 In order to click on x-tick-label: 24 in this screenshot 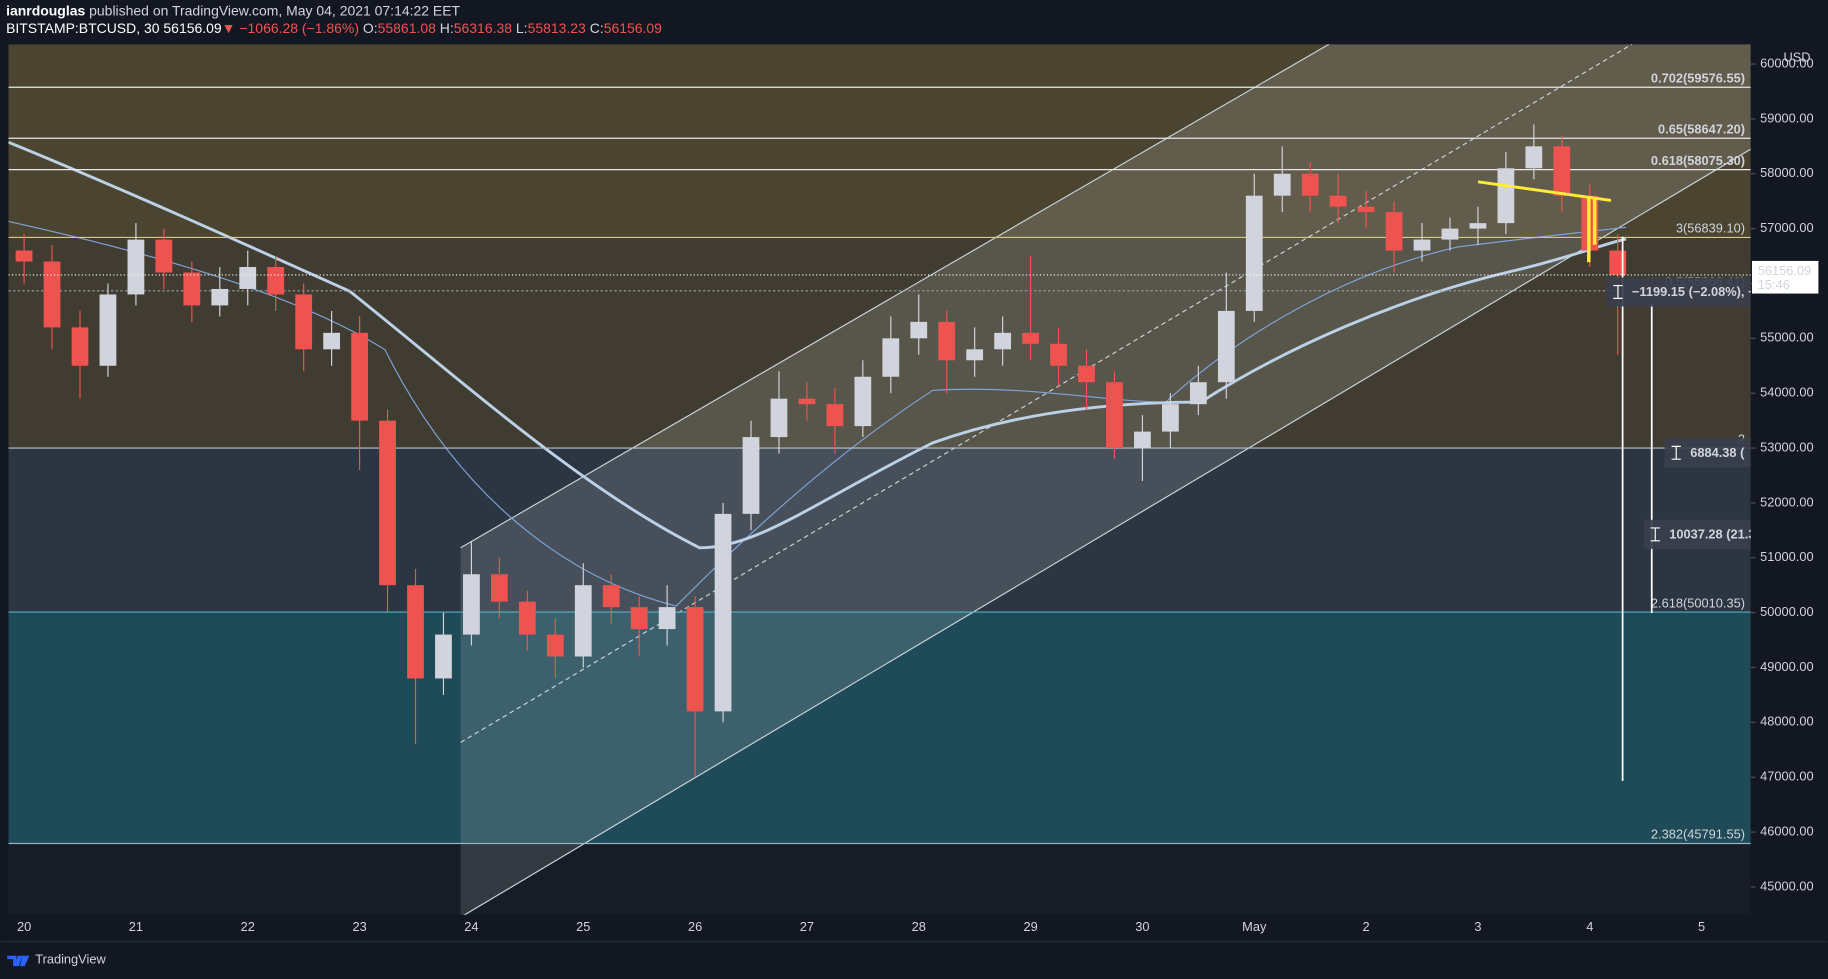, I will do `click(471, 926)`.